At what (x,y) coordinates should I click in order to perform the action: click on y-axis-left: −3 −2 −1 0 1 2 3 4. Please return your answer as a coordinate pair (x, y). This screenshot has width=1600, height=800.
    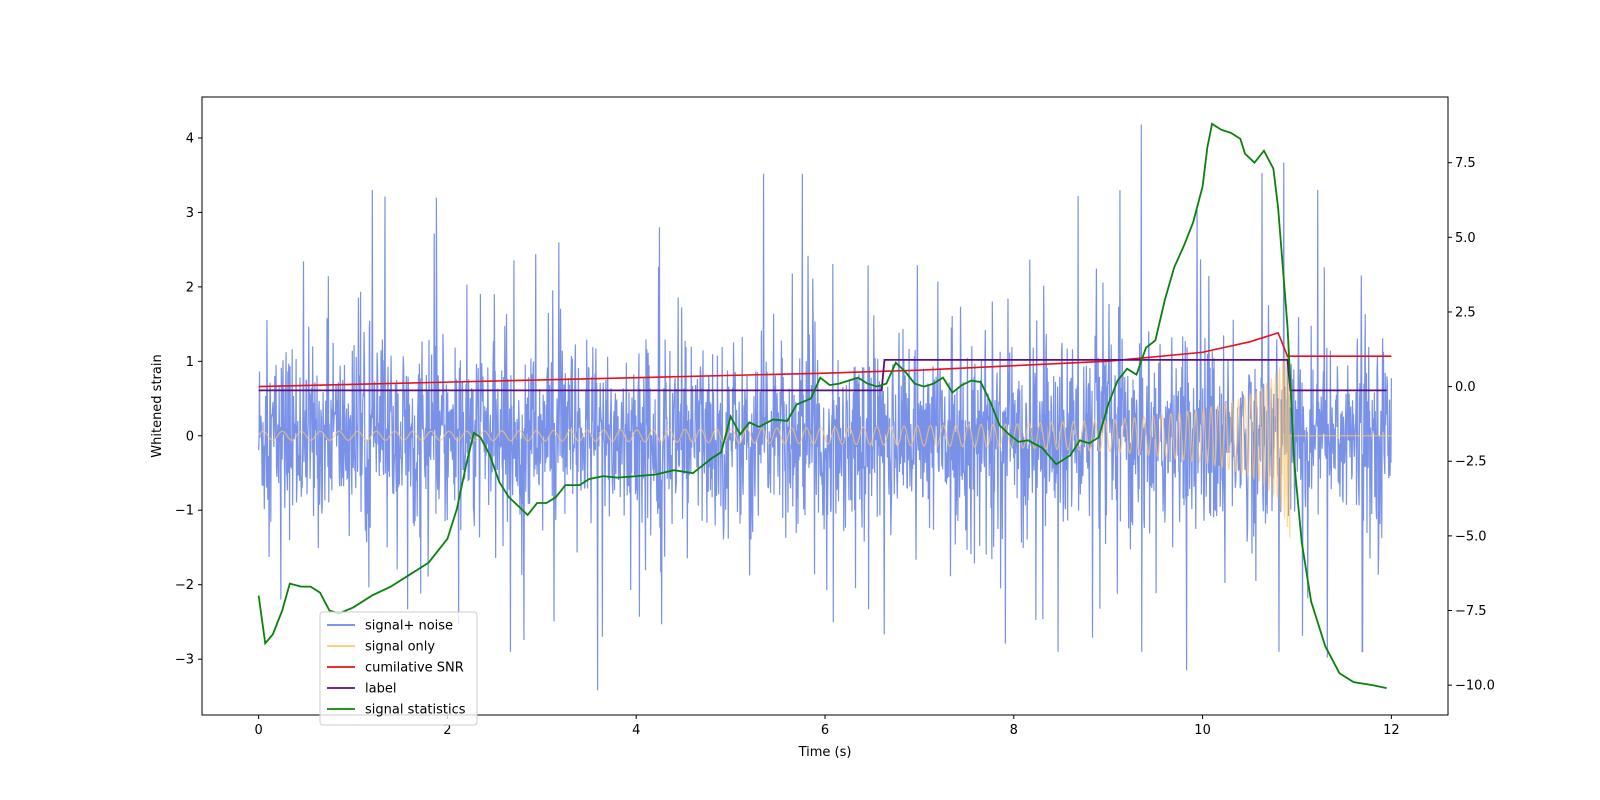
    Looking at the image, I should click on (188, 399).